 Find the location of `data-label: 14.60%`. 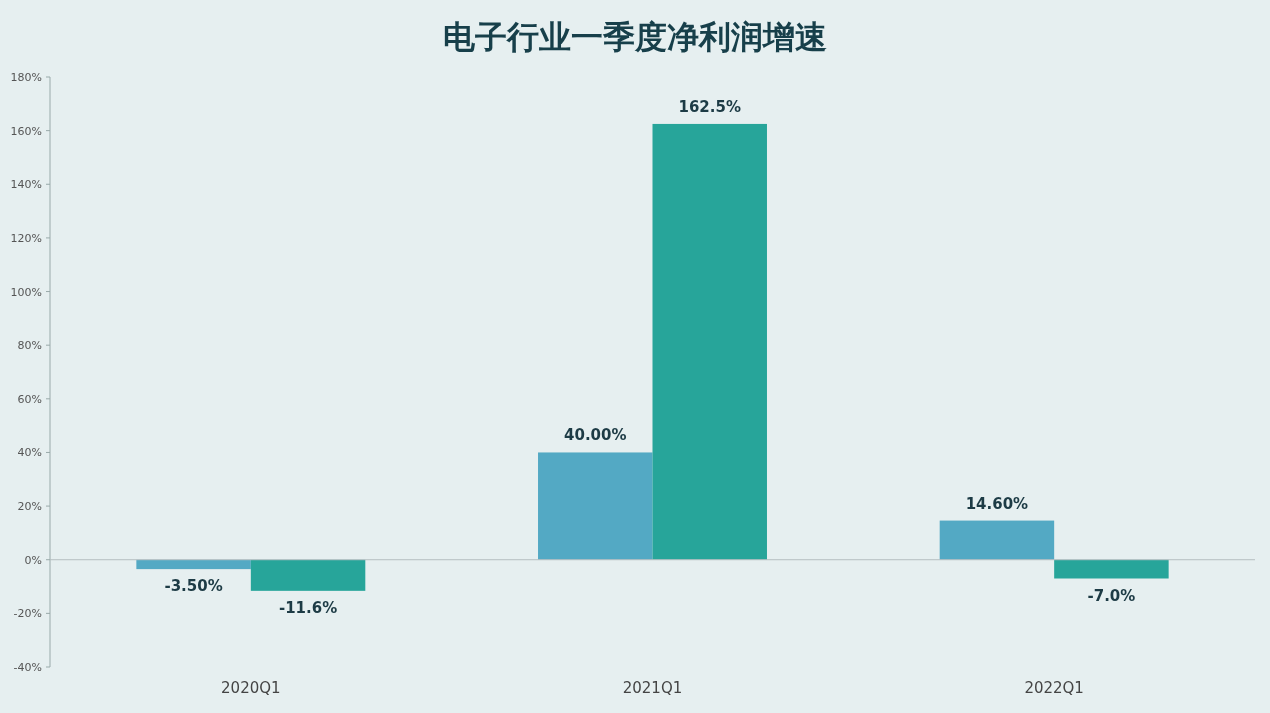

data-label: 14.60% is located at coordinates (997, 503).